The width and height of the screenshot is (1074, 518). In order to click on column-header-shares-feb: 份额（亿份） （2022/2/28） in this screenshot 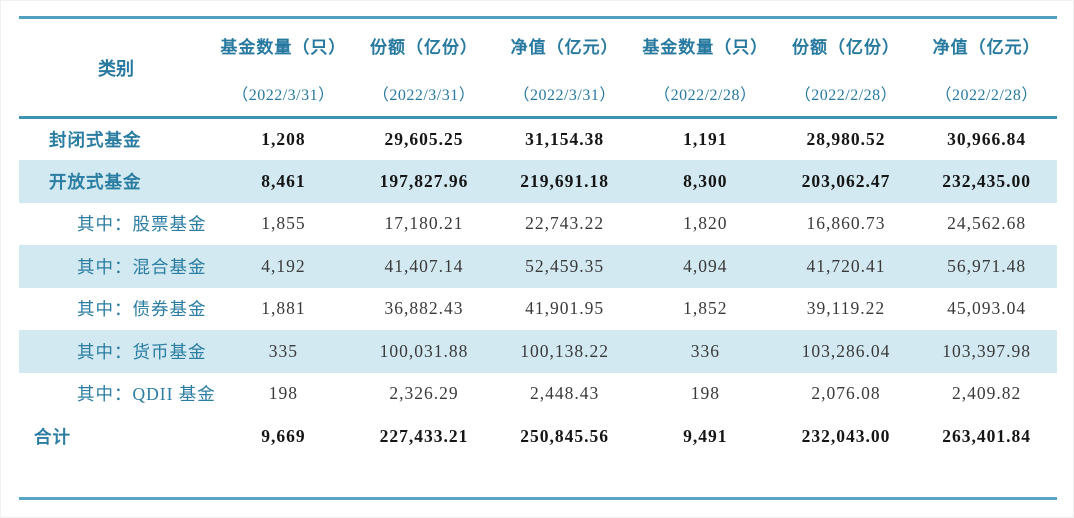, I will do `click(846, 69)`.